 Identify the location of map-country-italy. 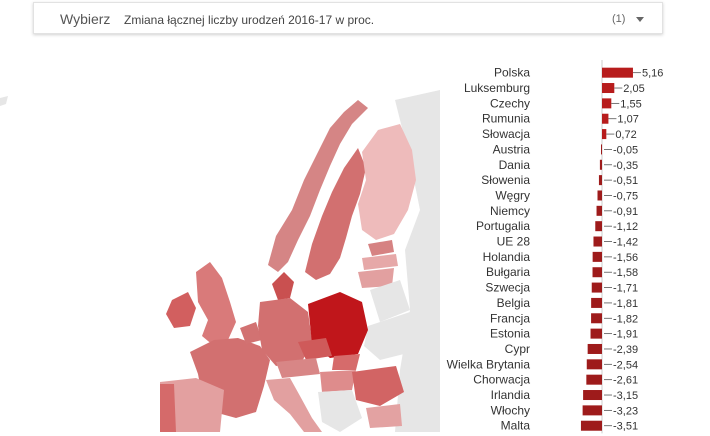
(294, 405).